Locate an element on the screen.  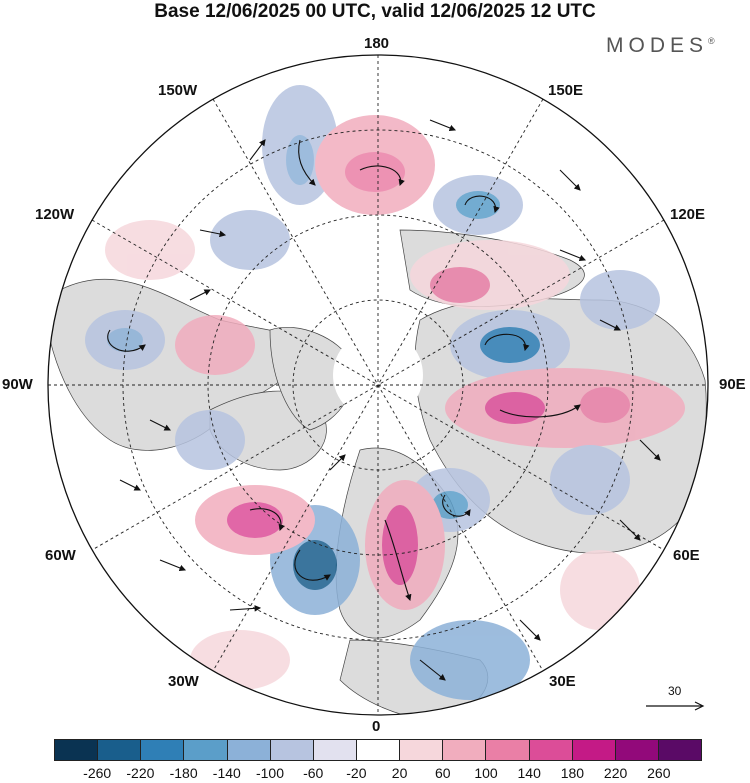
label-90w: 90W is located at coordinates (17, 384).